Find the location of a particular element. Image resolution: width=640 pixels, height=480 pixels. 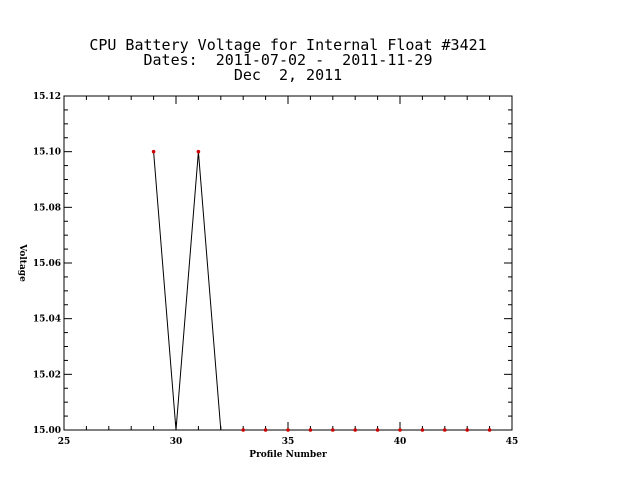

y-tick-label: 15.04 is located at coordinates (47, 320).